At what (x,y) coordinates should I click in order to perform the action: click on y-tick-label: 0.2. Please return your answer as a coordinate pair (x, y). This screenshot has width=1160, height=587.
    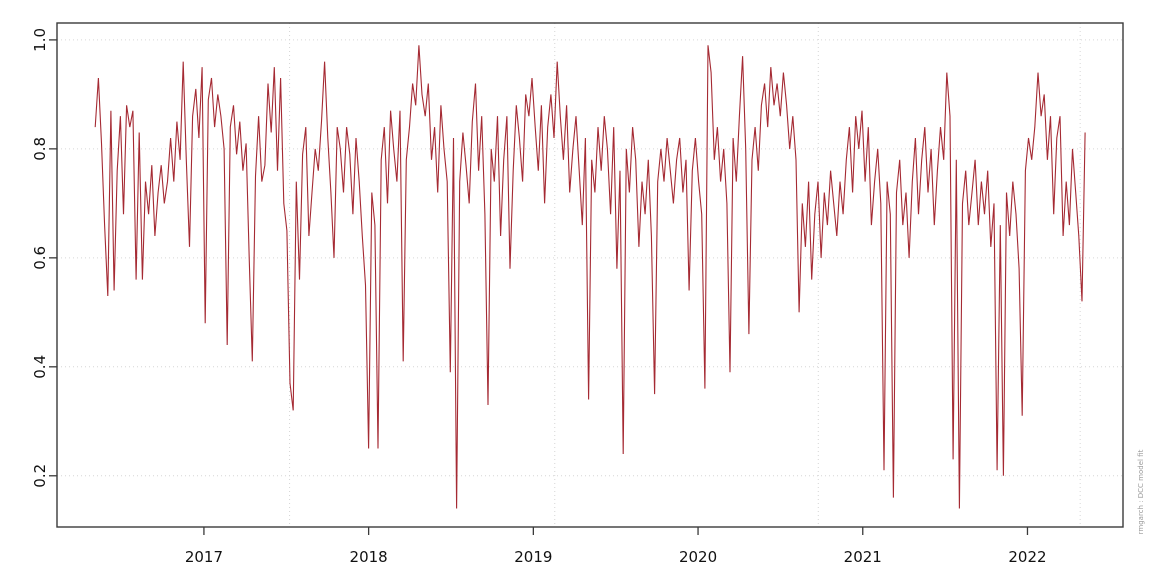
    Looking at the image, I should click on (40, 476).